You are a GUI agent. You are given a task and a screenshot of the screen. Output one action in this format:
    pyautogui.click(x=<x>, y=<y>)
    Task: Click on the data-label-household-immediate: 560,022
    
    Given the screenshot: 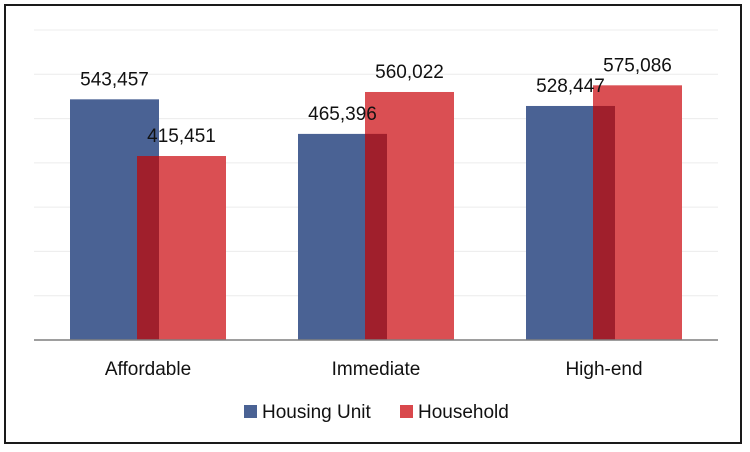 What is the action you would take?
    pyautogui.click(x=409, y=72)
    